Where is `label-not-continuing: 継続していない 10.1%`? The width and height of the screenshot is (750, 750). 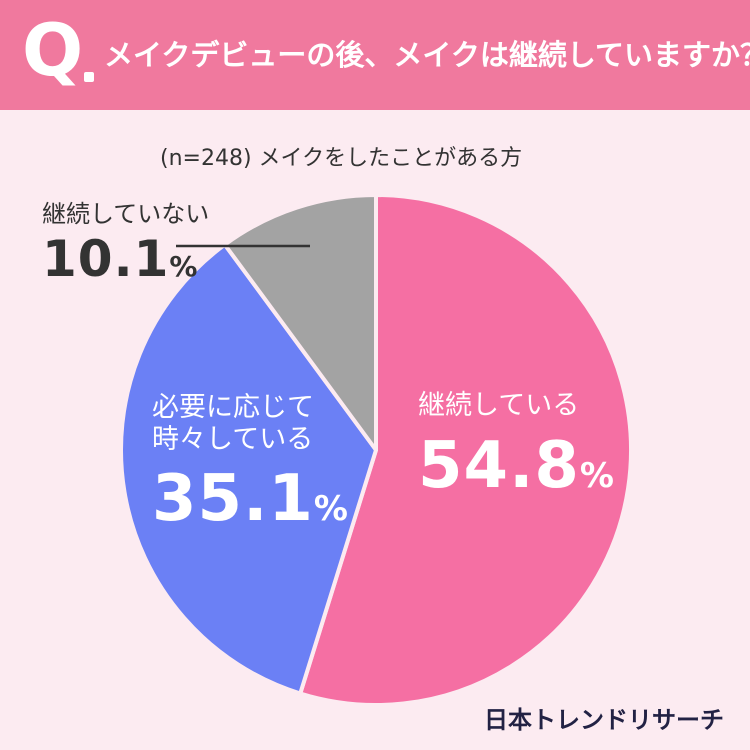 label-not-continuing: 継続していない 10.1% is located at coordinates (125, 244).